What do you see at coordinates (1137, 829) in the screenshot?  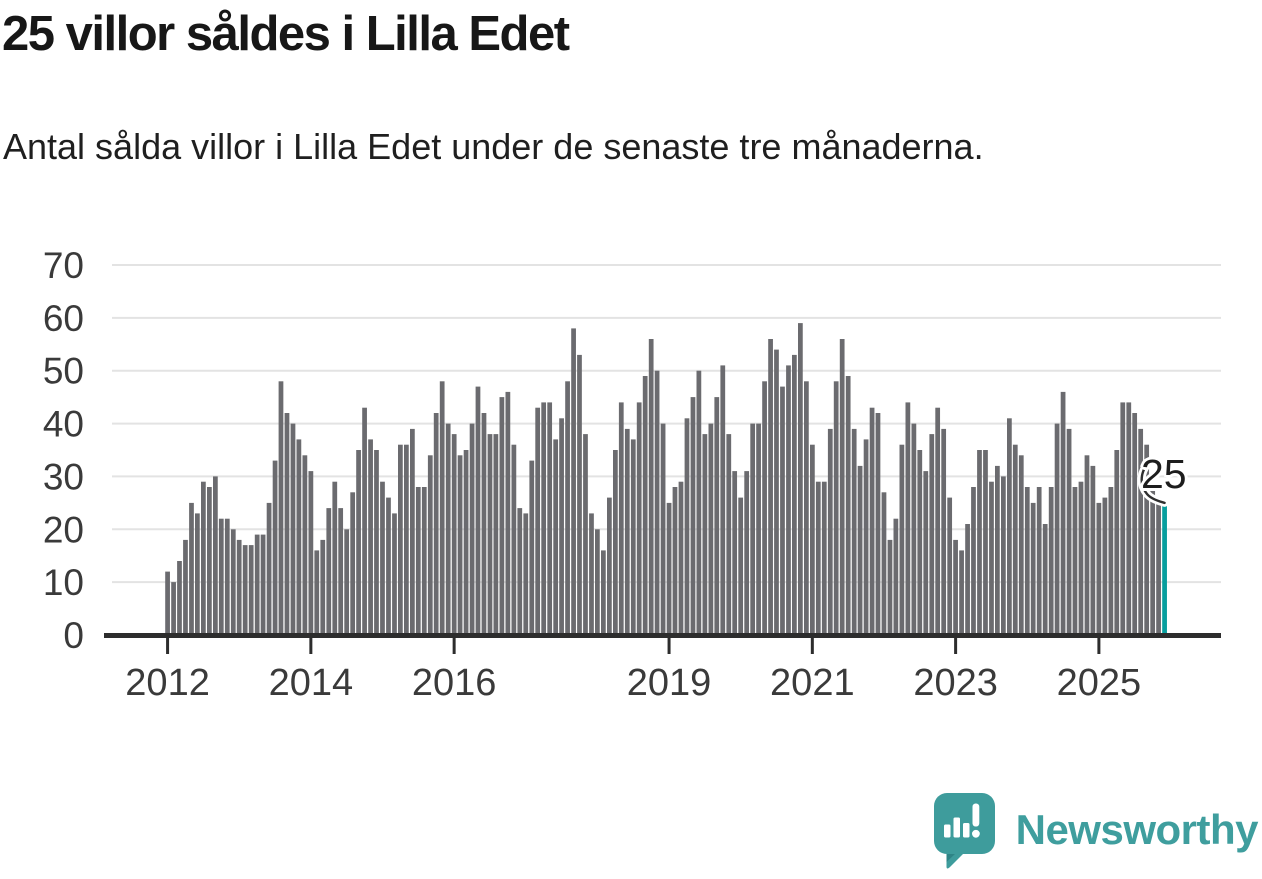 I see `brand-wordmark: Newsworthy` at bounding box center [1137, 829].